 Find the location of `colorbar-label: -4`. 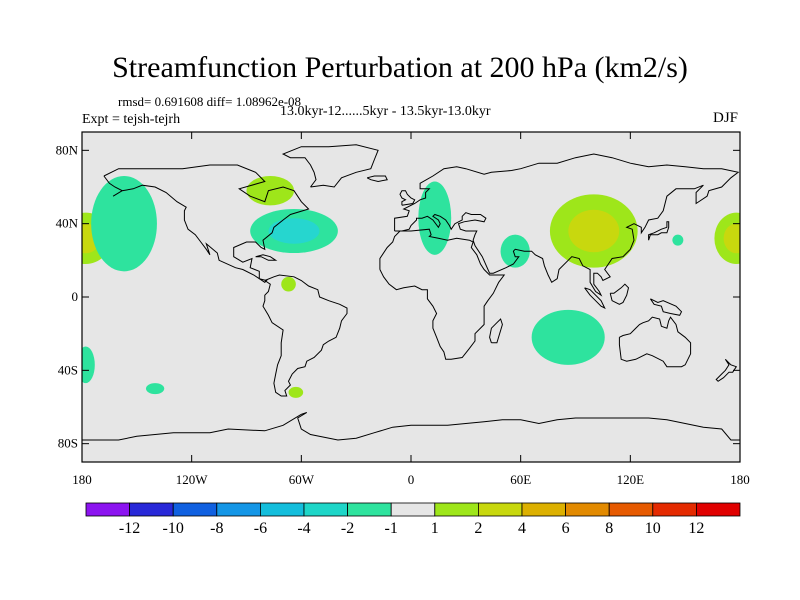

colorbar-label: -4 is located at coordinates (303, 528).